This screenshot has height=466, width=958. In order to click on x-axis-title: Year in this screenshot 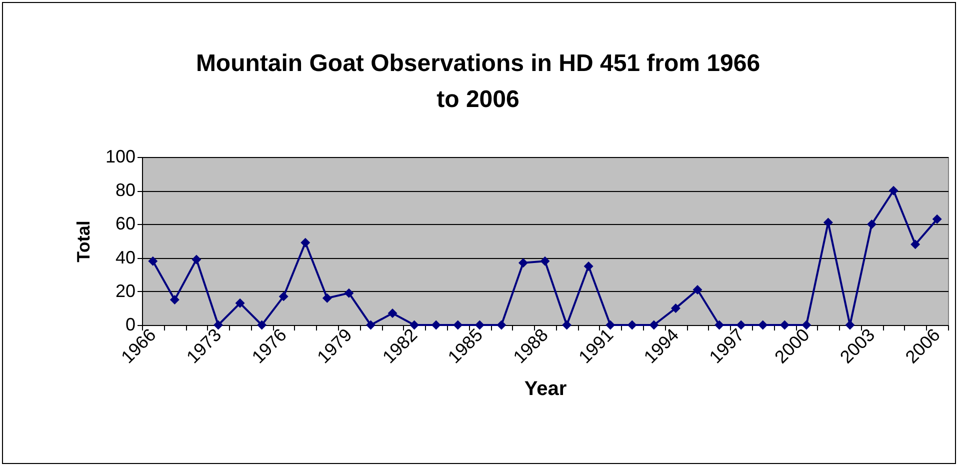, I will do `click(545, 389)`.